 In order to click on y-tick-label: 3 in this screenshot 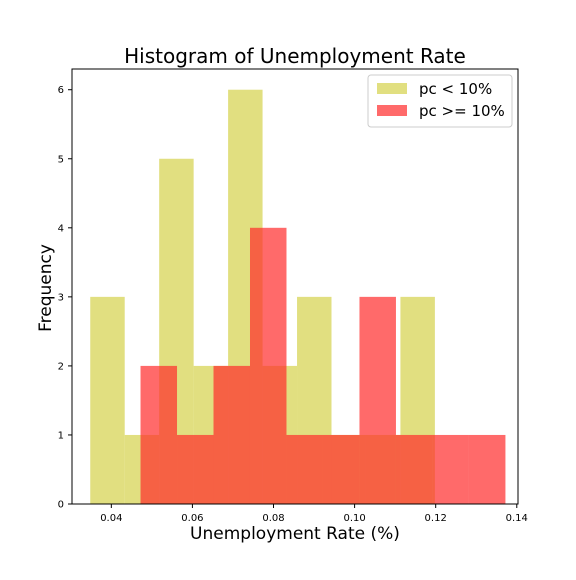, I will do `click(61, 297)`.